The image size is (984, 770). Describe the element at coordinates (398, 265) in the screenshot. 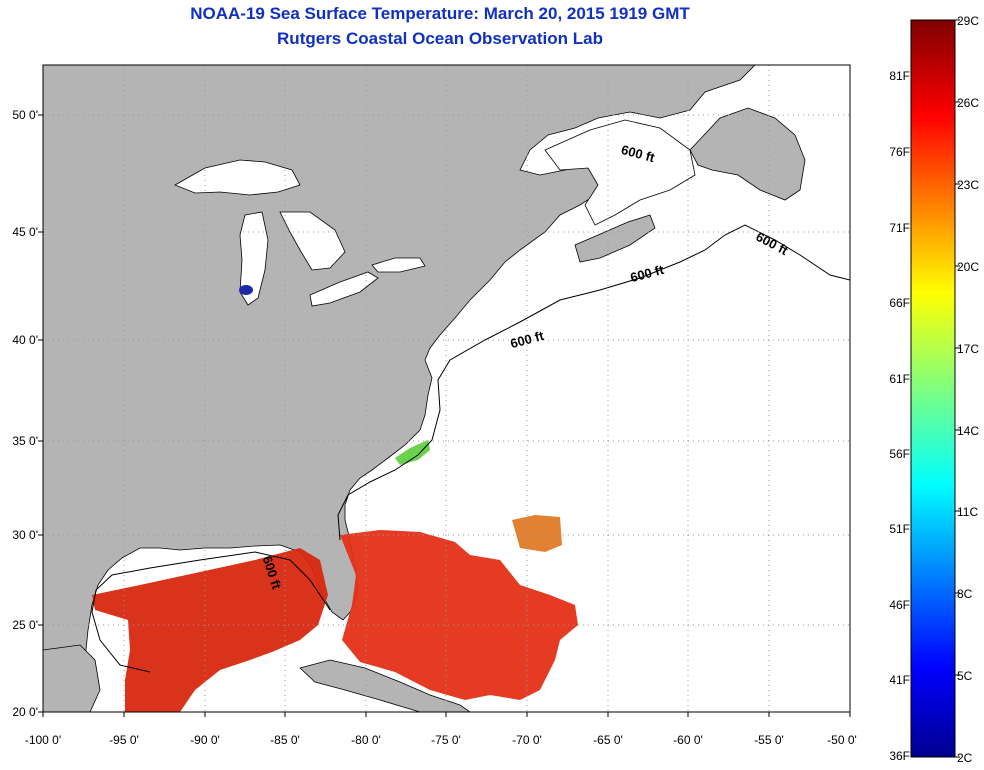

I see `lake-ontario` at that location.